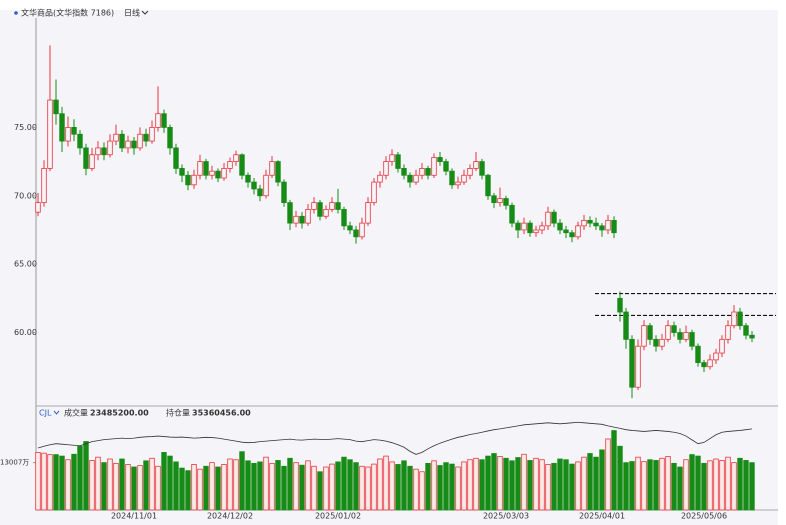  What do you see at coordinates (132, 13) in the screenshot?
I see `period: 日线` at bounding box center [132, 13].